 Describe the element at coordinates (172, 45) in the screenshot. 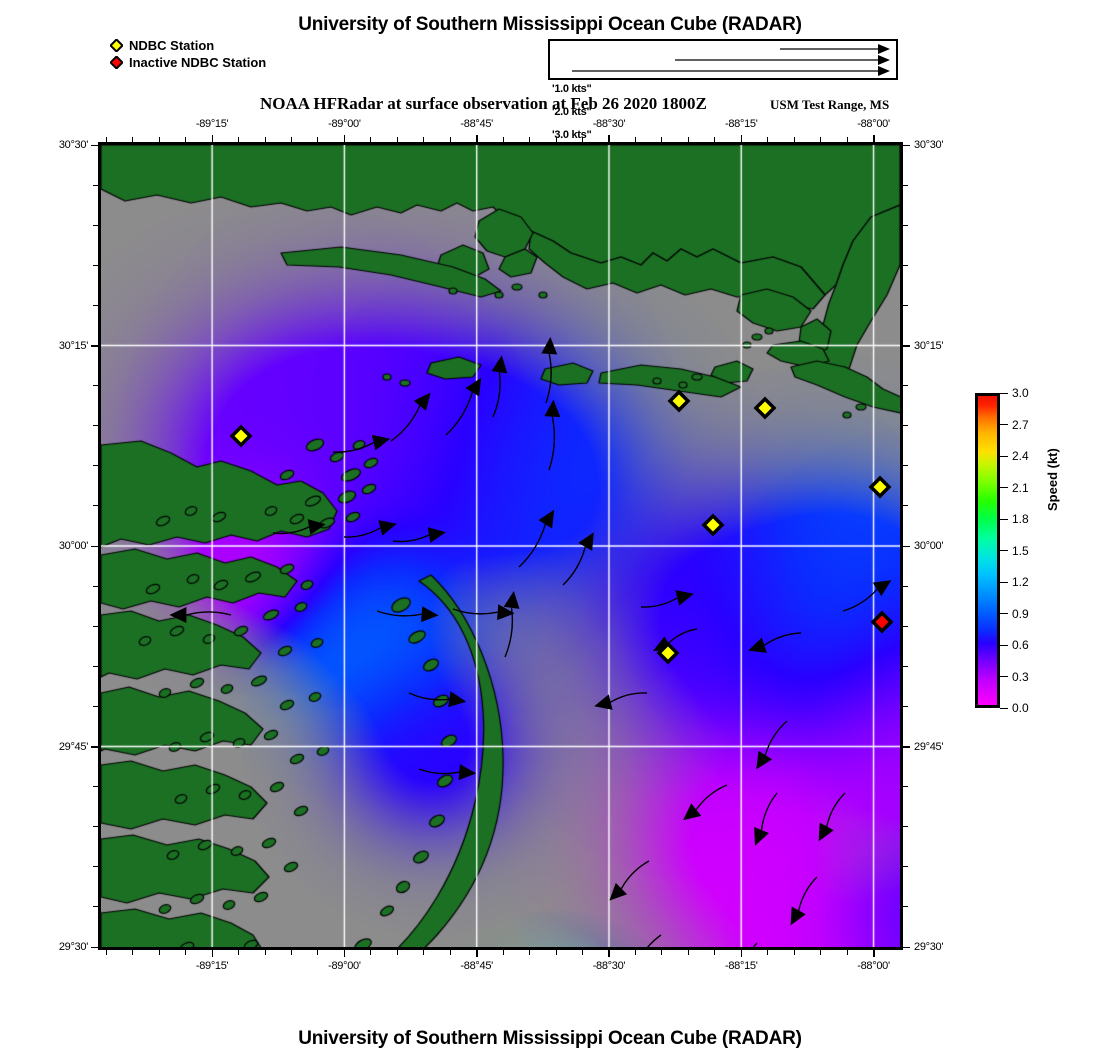

I see `legend-label-ndbc-station: NDBC Station` at that location.